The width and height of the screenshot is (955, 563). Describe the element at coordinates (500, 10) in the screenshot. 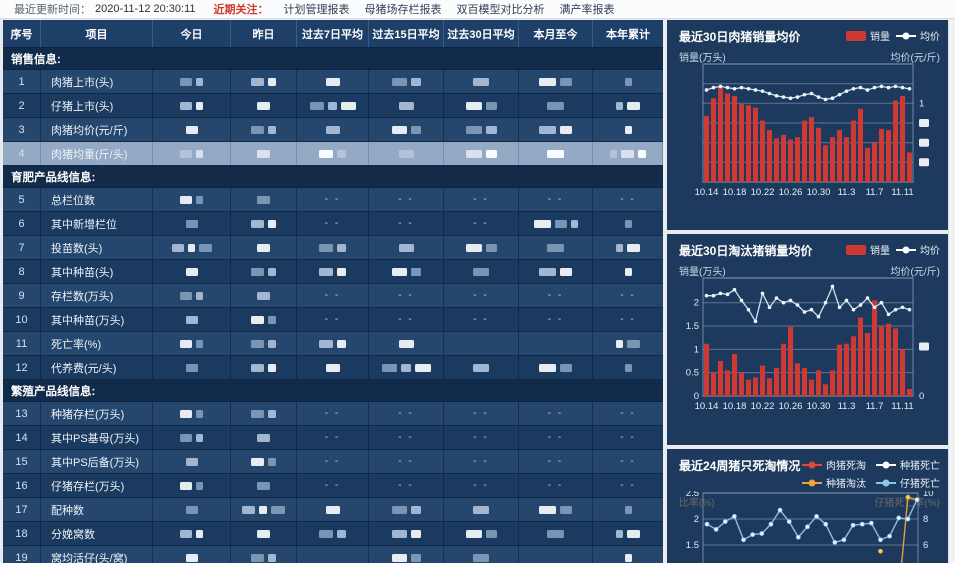

I see `topbar-report-link-3: 双百模型对比分析` at that location.